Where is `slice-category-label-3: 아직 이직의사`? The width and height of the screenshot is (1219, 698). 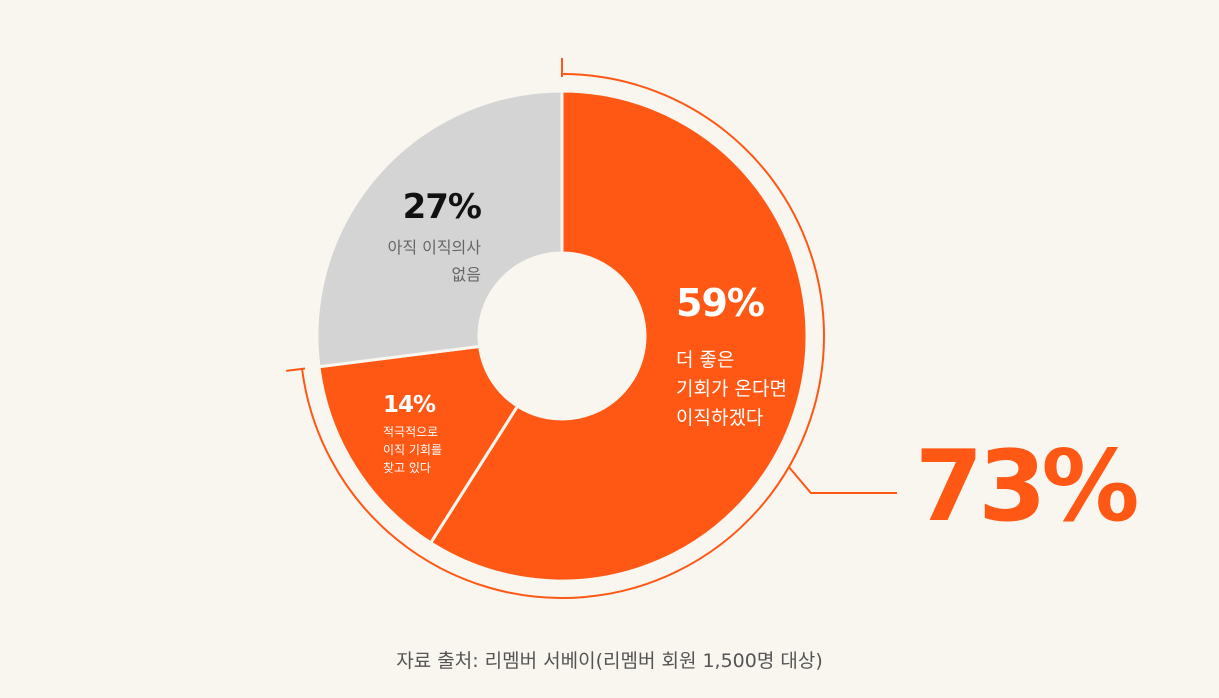
slice-category-label-3: 아직 이직의사 is located at coordinates (435, 247).